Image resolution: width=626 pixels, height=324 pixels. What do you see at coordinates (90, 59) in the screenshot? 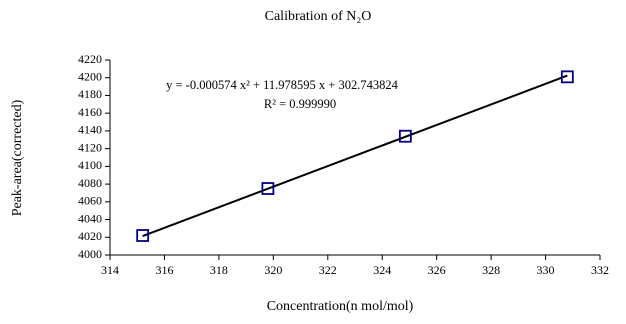
I see `y-tick-label: 4220` at bounding box center [90, 59].